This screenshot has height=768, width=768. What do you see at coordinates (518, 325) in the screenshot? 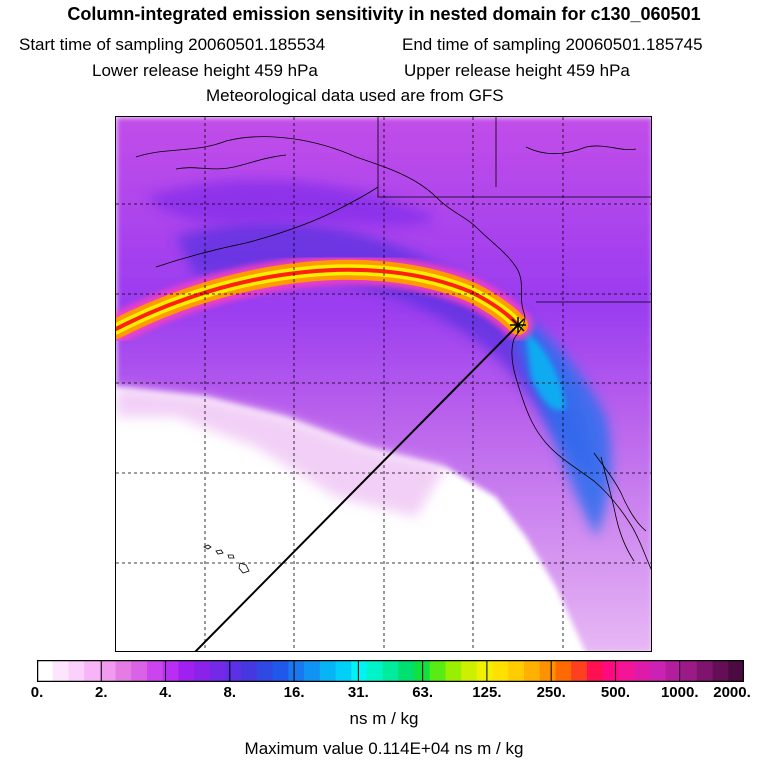
I see `receptor-marker-icon` at bounding box center [518, 325].